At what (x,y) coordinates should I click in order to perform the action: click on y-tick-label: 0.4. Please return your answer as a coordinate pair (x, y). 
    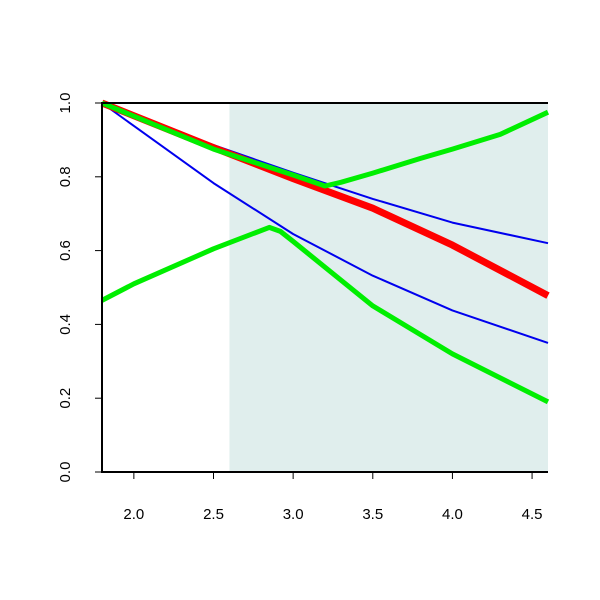
    Looking at the image, I should click on (65, 324).